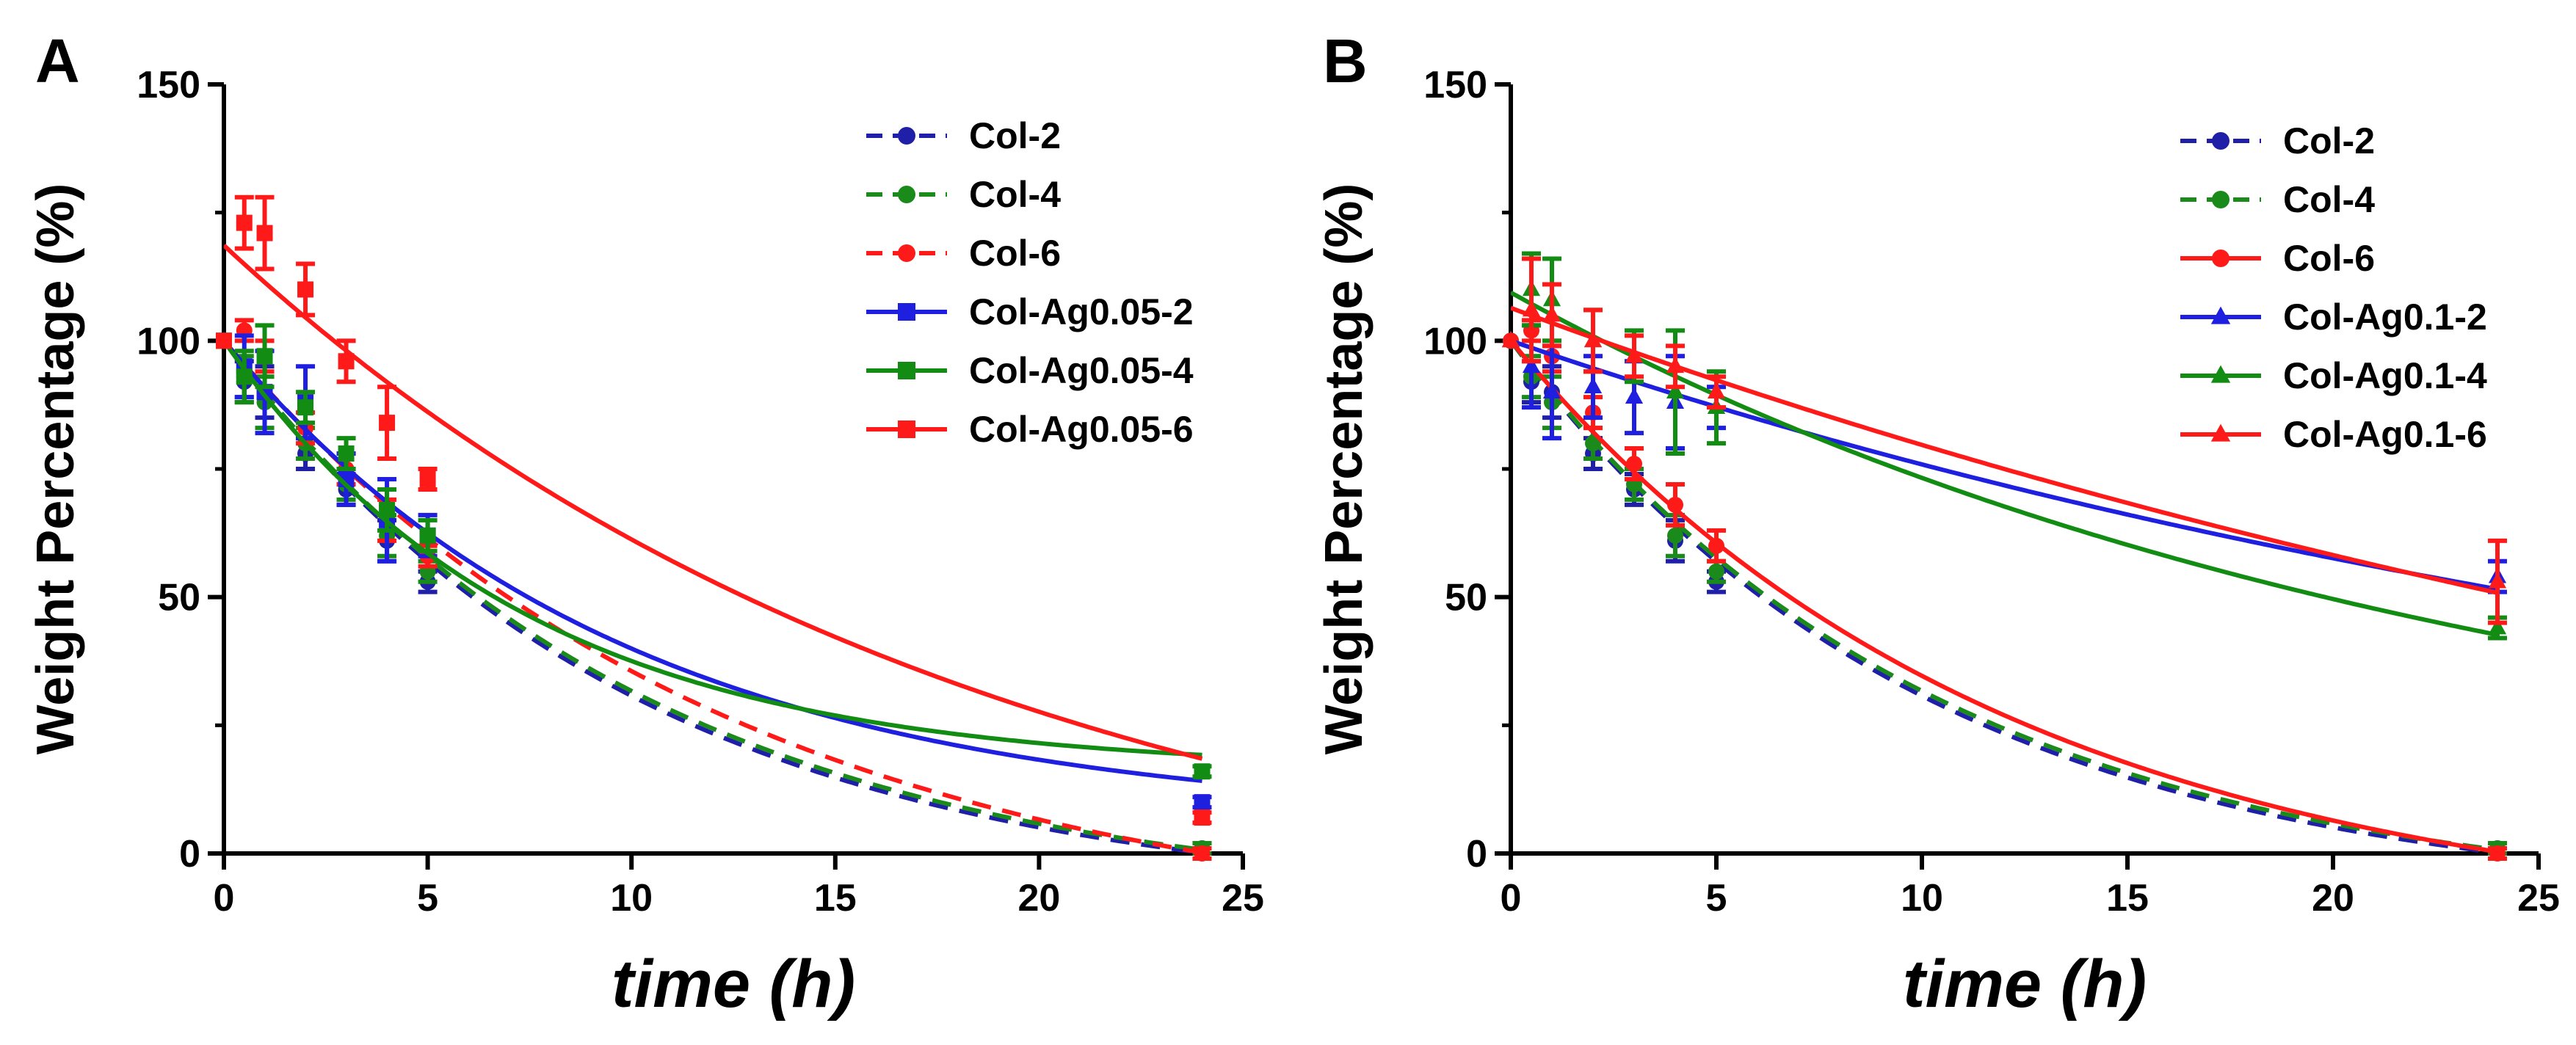 The image size is (2576, 1045). What do you see at coordinates (1082, 429) in the screenshot?
I see `legend-label: Col-Ag0.05-6` at bounding box center [1082, 429].